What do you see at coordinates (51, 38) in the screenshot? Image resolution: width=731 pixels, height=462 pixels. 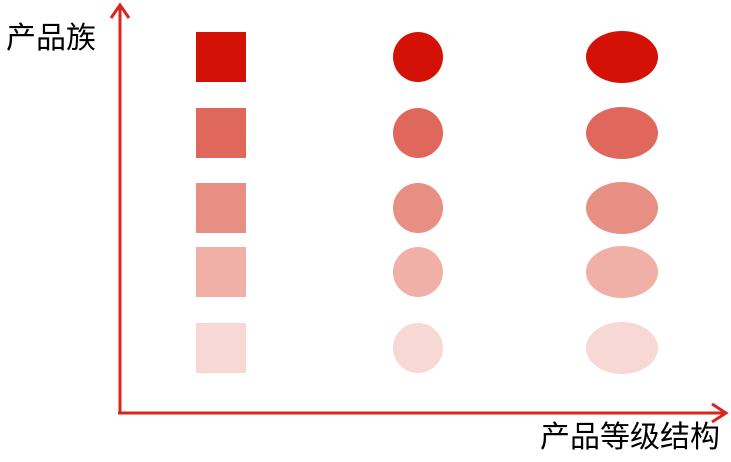 I see `y-axis-label: 产品族` at bounding box center [51, 38].